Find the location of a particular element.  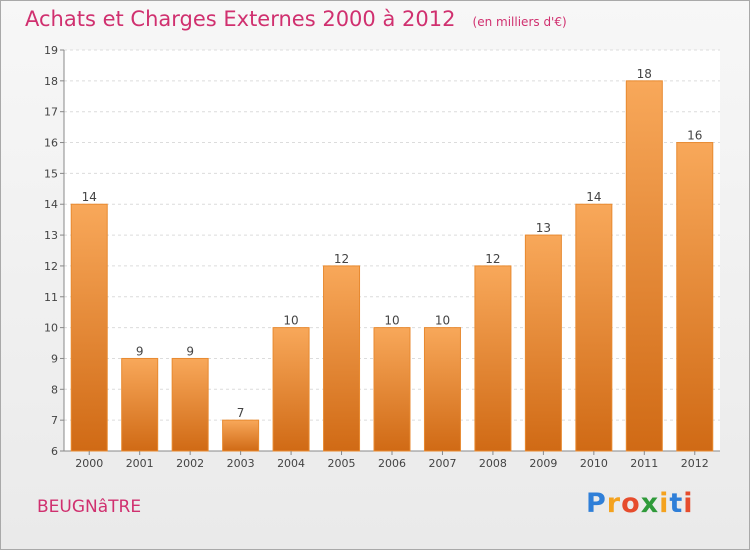

logo-letter: x is located at coordinates (650, 503).